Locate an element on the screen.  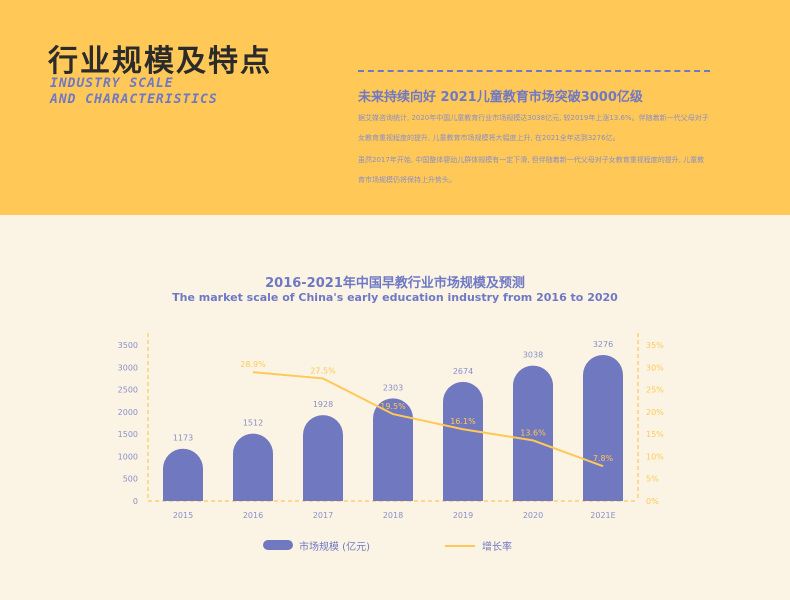
chart-title: 2016-2021年中国早教行业市场规模及预测 is located at coordinates (395, 283).